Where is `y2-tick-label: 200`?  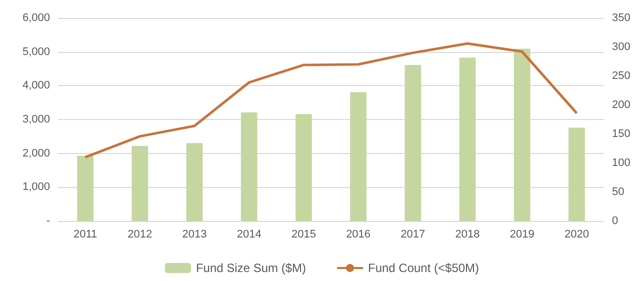 y2-tick-label: 200 is located at coordinates (621, 105).